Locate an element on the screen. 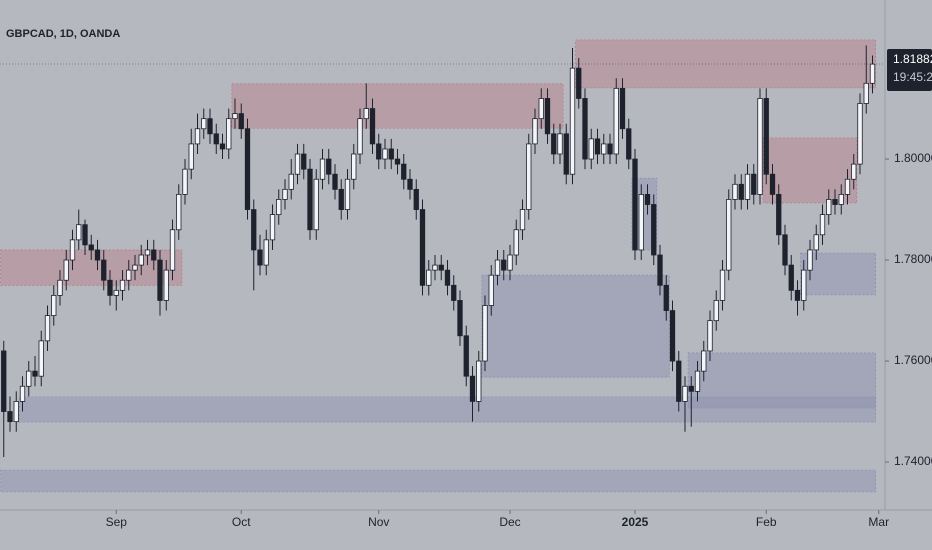 Image resolution: width=932 pixels, height=550 pixels. x-tick-label: 2025 is located at coordinates (635, 522).